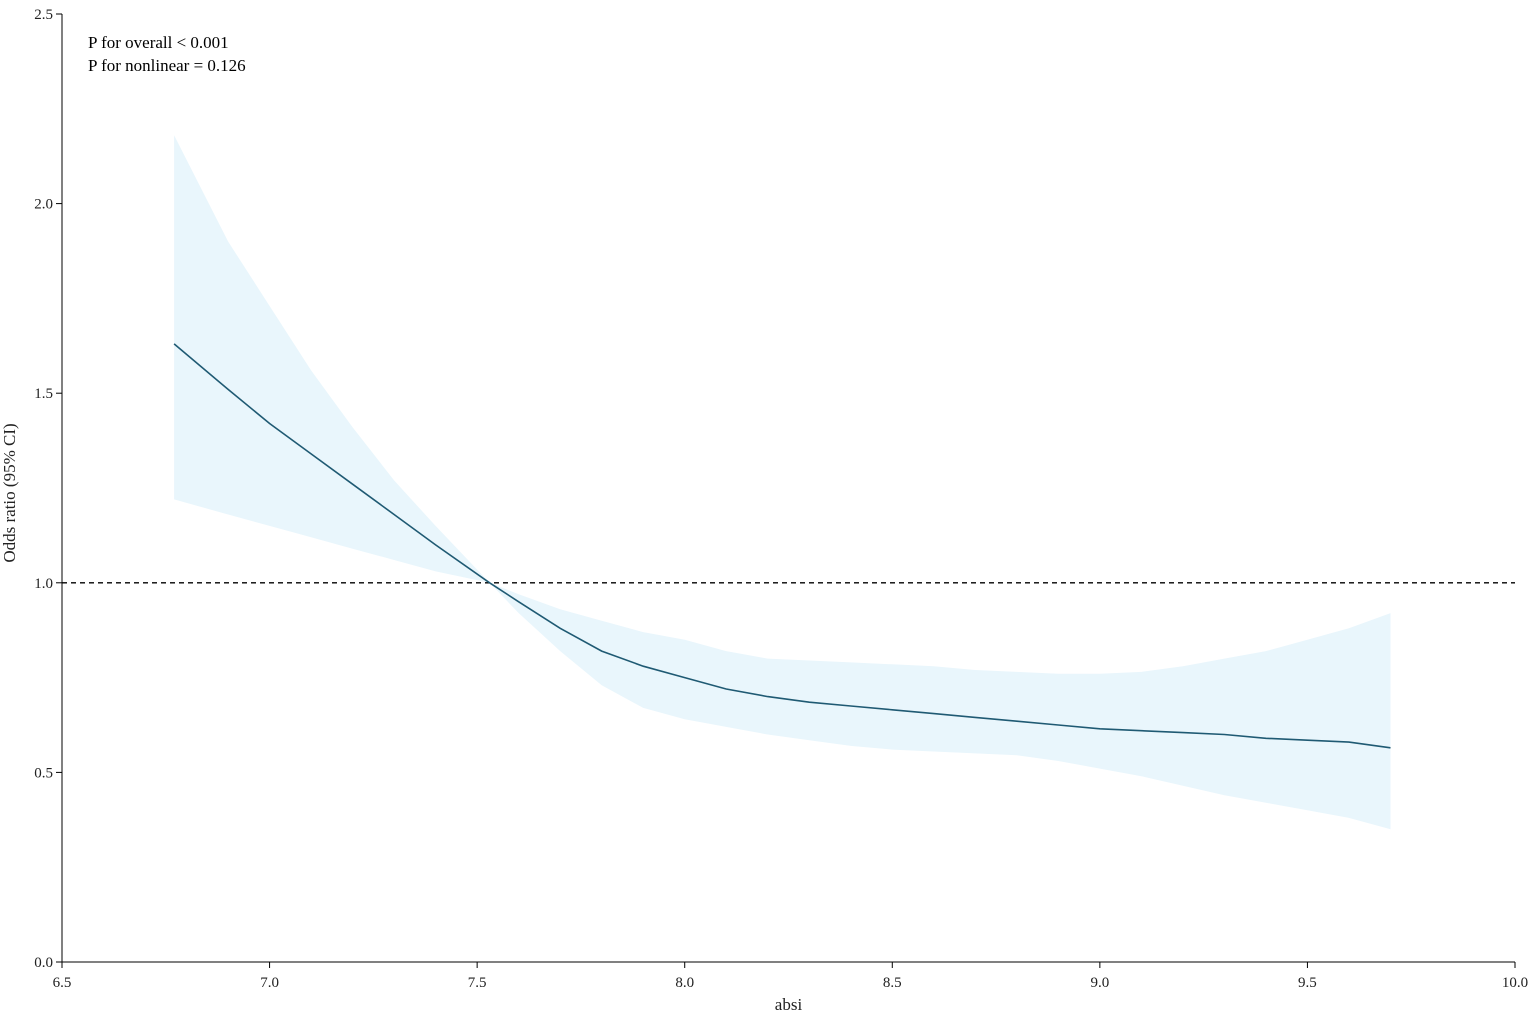  What do you see at coordinates (43, 963) in the screenshot?
I see `y-tick-label: 0.0` at bounding box center [43, 963].